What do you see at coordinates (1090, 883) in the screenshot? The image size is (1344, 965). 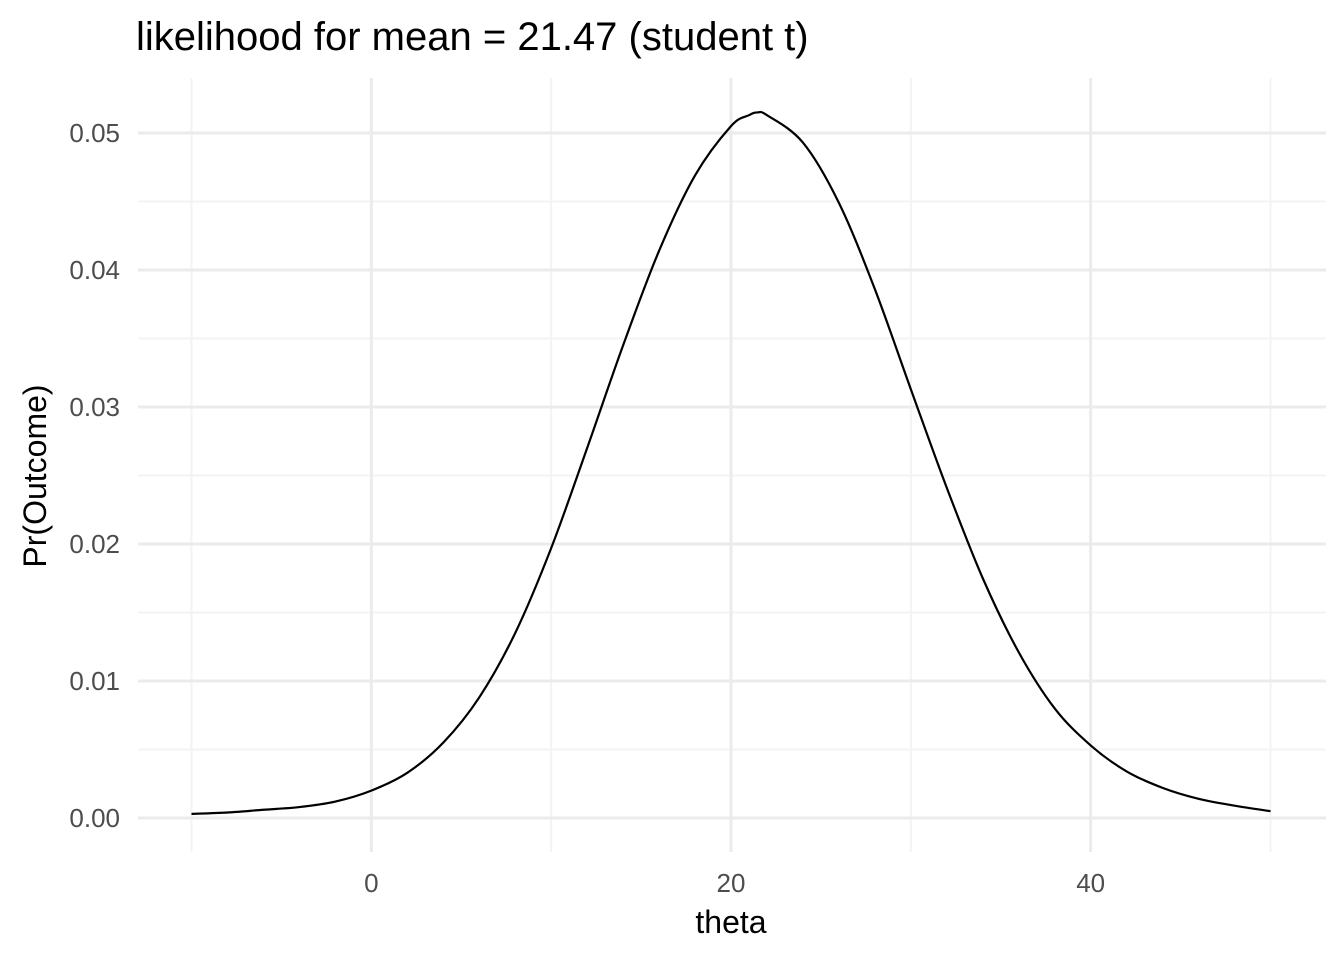 I see `x-tick-label: 40` at bounding box center [1090, 883].